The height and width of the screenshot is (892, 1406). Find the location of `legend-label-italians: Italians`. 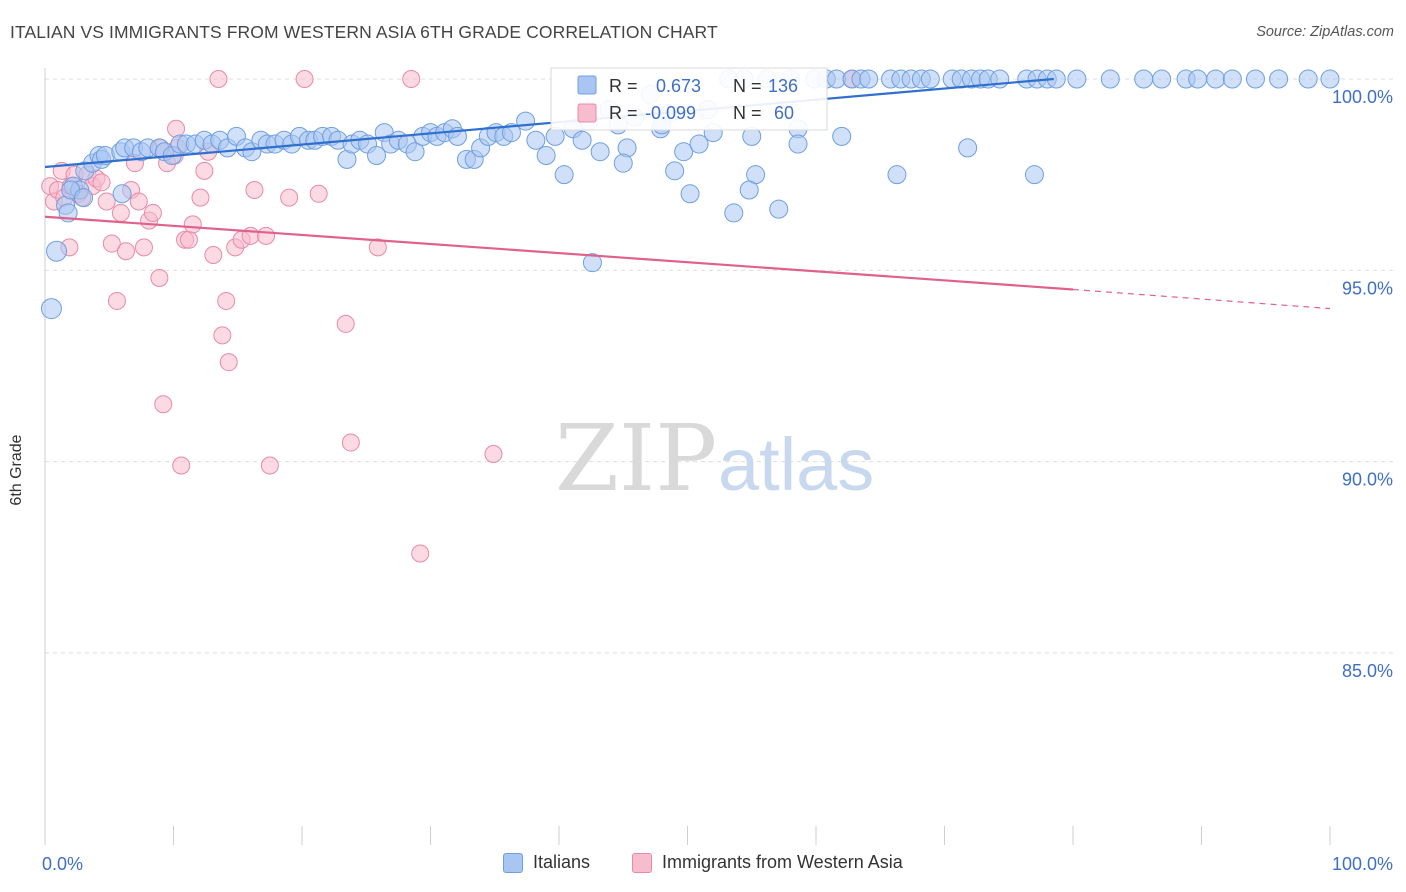

legend-label-italians: Italians is located at coordinates (562, 862).